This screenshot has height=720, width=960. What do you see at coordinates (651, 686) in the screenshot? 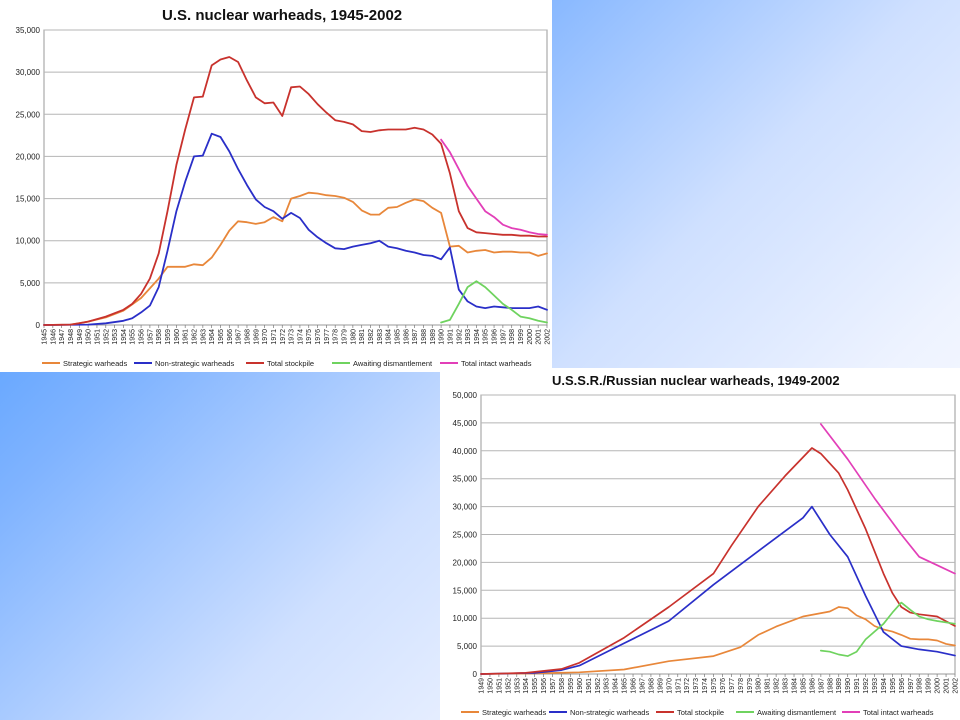
I see `x-tick-label: 1968` at bounding box center [651, 686].